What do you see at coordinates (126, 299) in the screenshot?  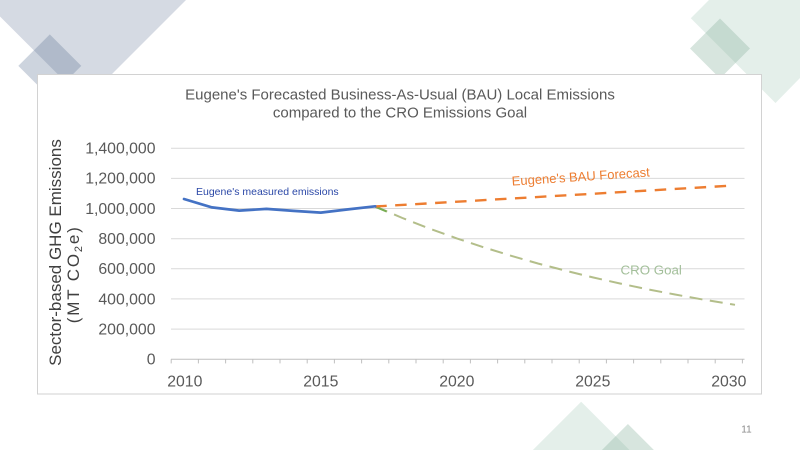 I see `svg-text: 400,000` at bounding box center [126, 299].